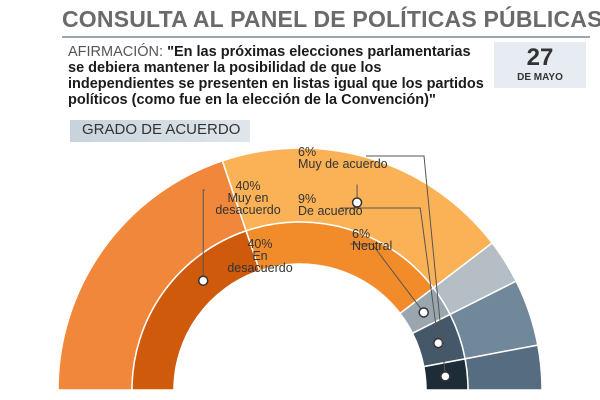 This screenshot has height=400, width=600. I want to click on leader-line-de-acuerdo, so click(389, 275).